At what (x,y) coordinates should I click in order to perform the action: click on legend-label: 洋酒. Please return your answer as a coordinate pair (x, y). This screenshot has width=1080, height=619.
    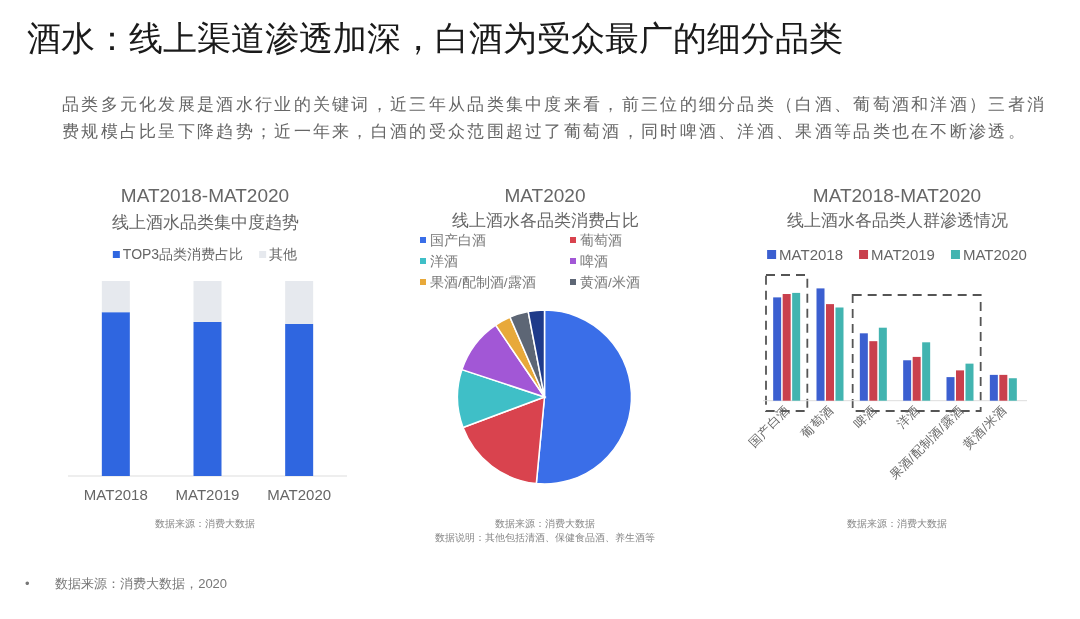
    Looking at the image, I should click on (444, 261).